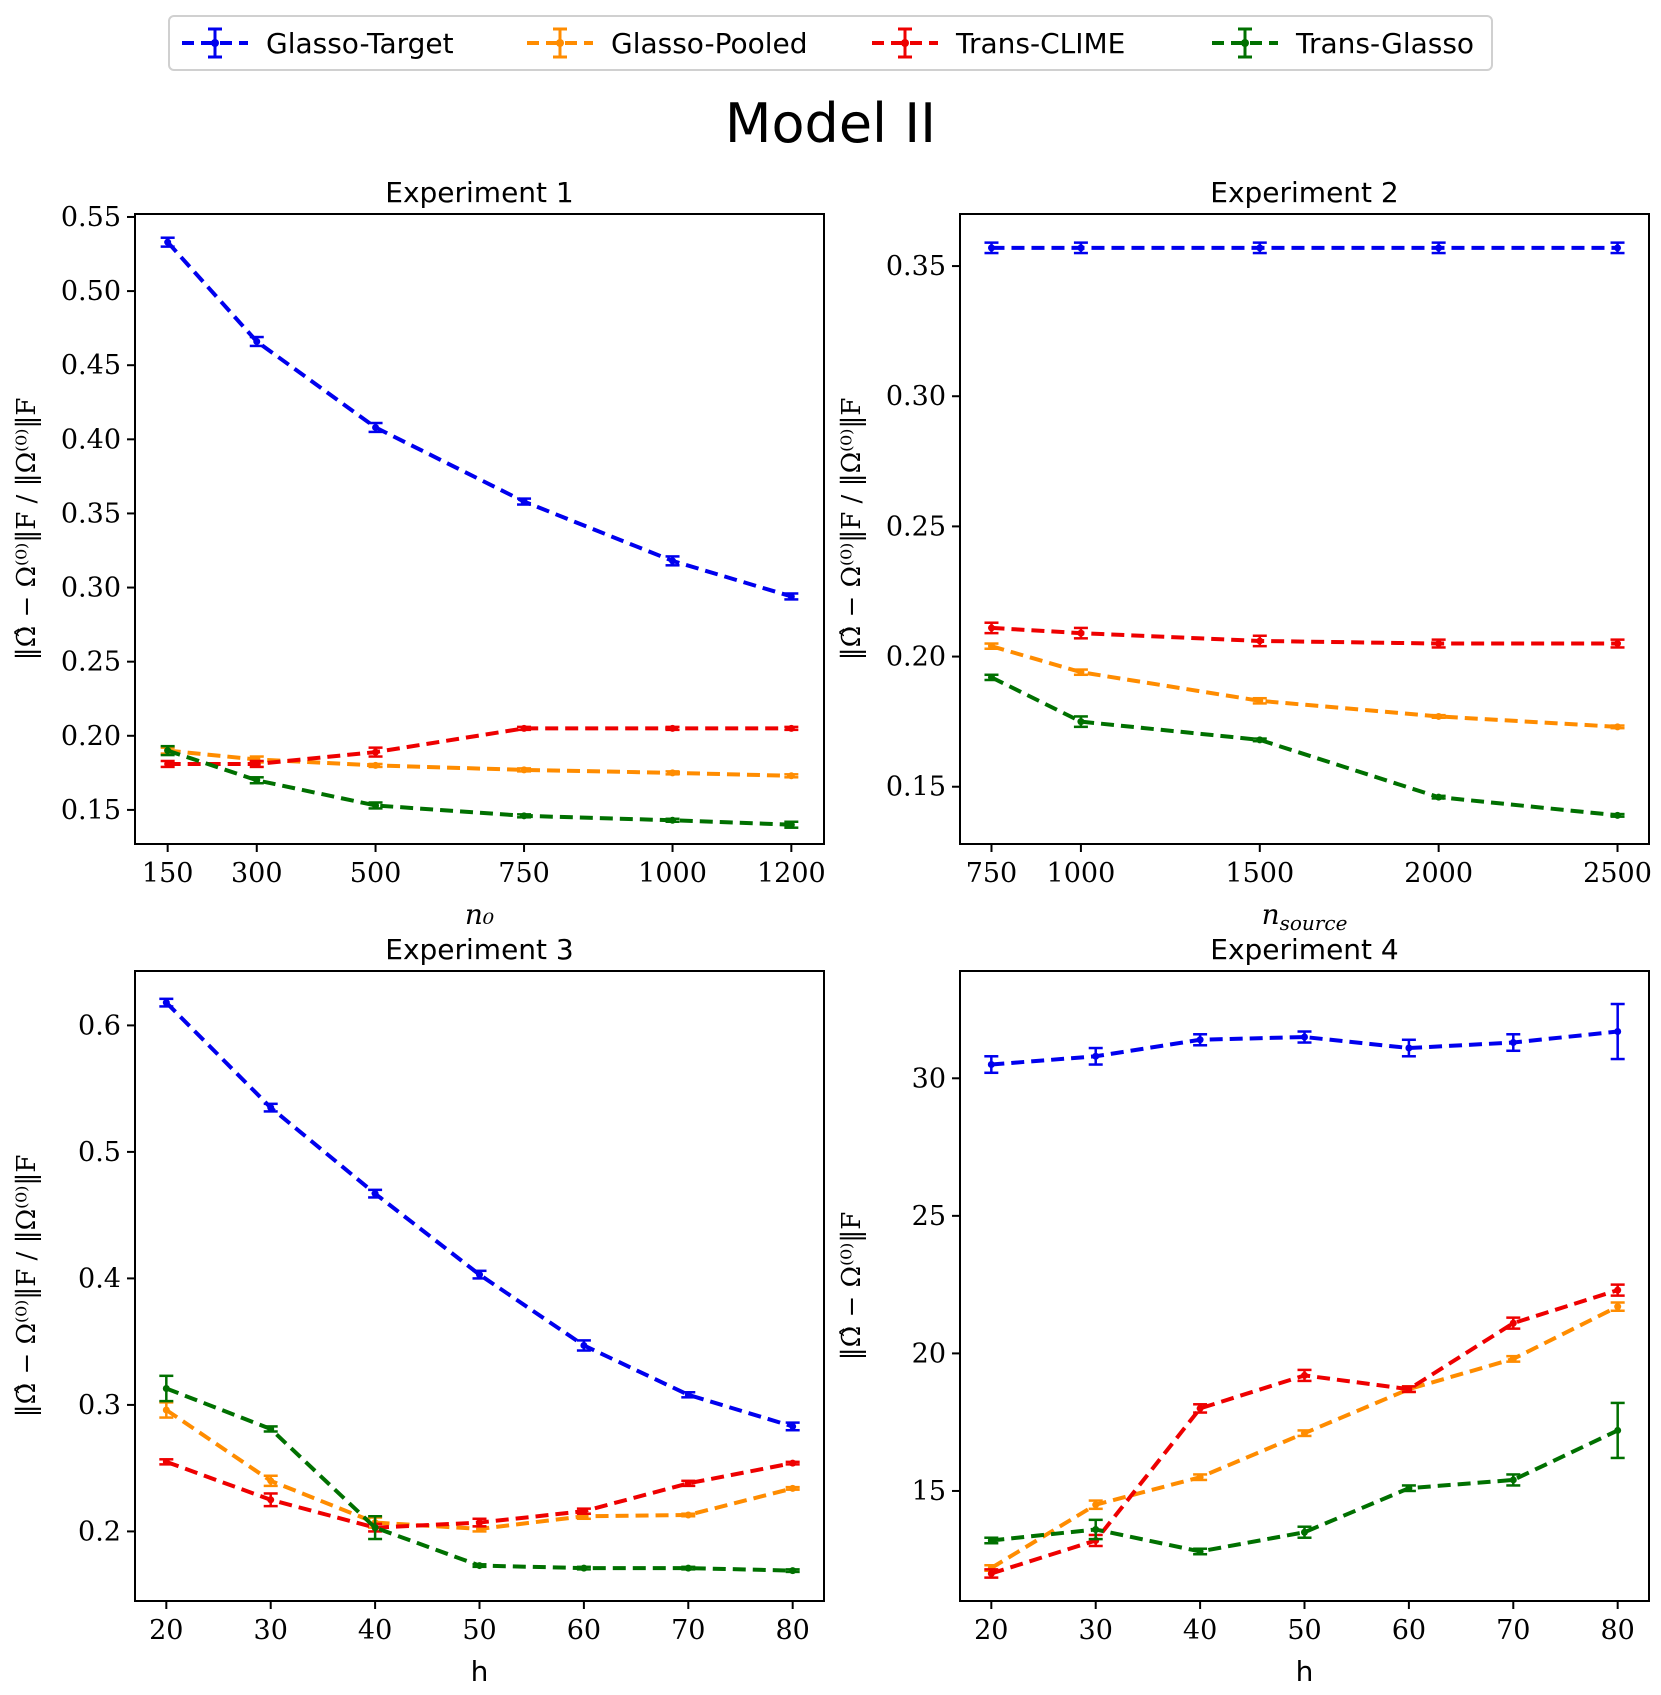  I want to click on legend-item-trans-glasso: Trans-Glasso, so click(1342, 43).